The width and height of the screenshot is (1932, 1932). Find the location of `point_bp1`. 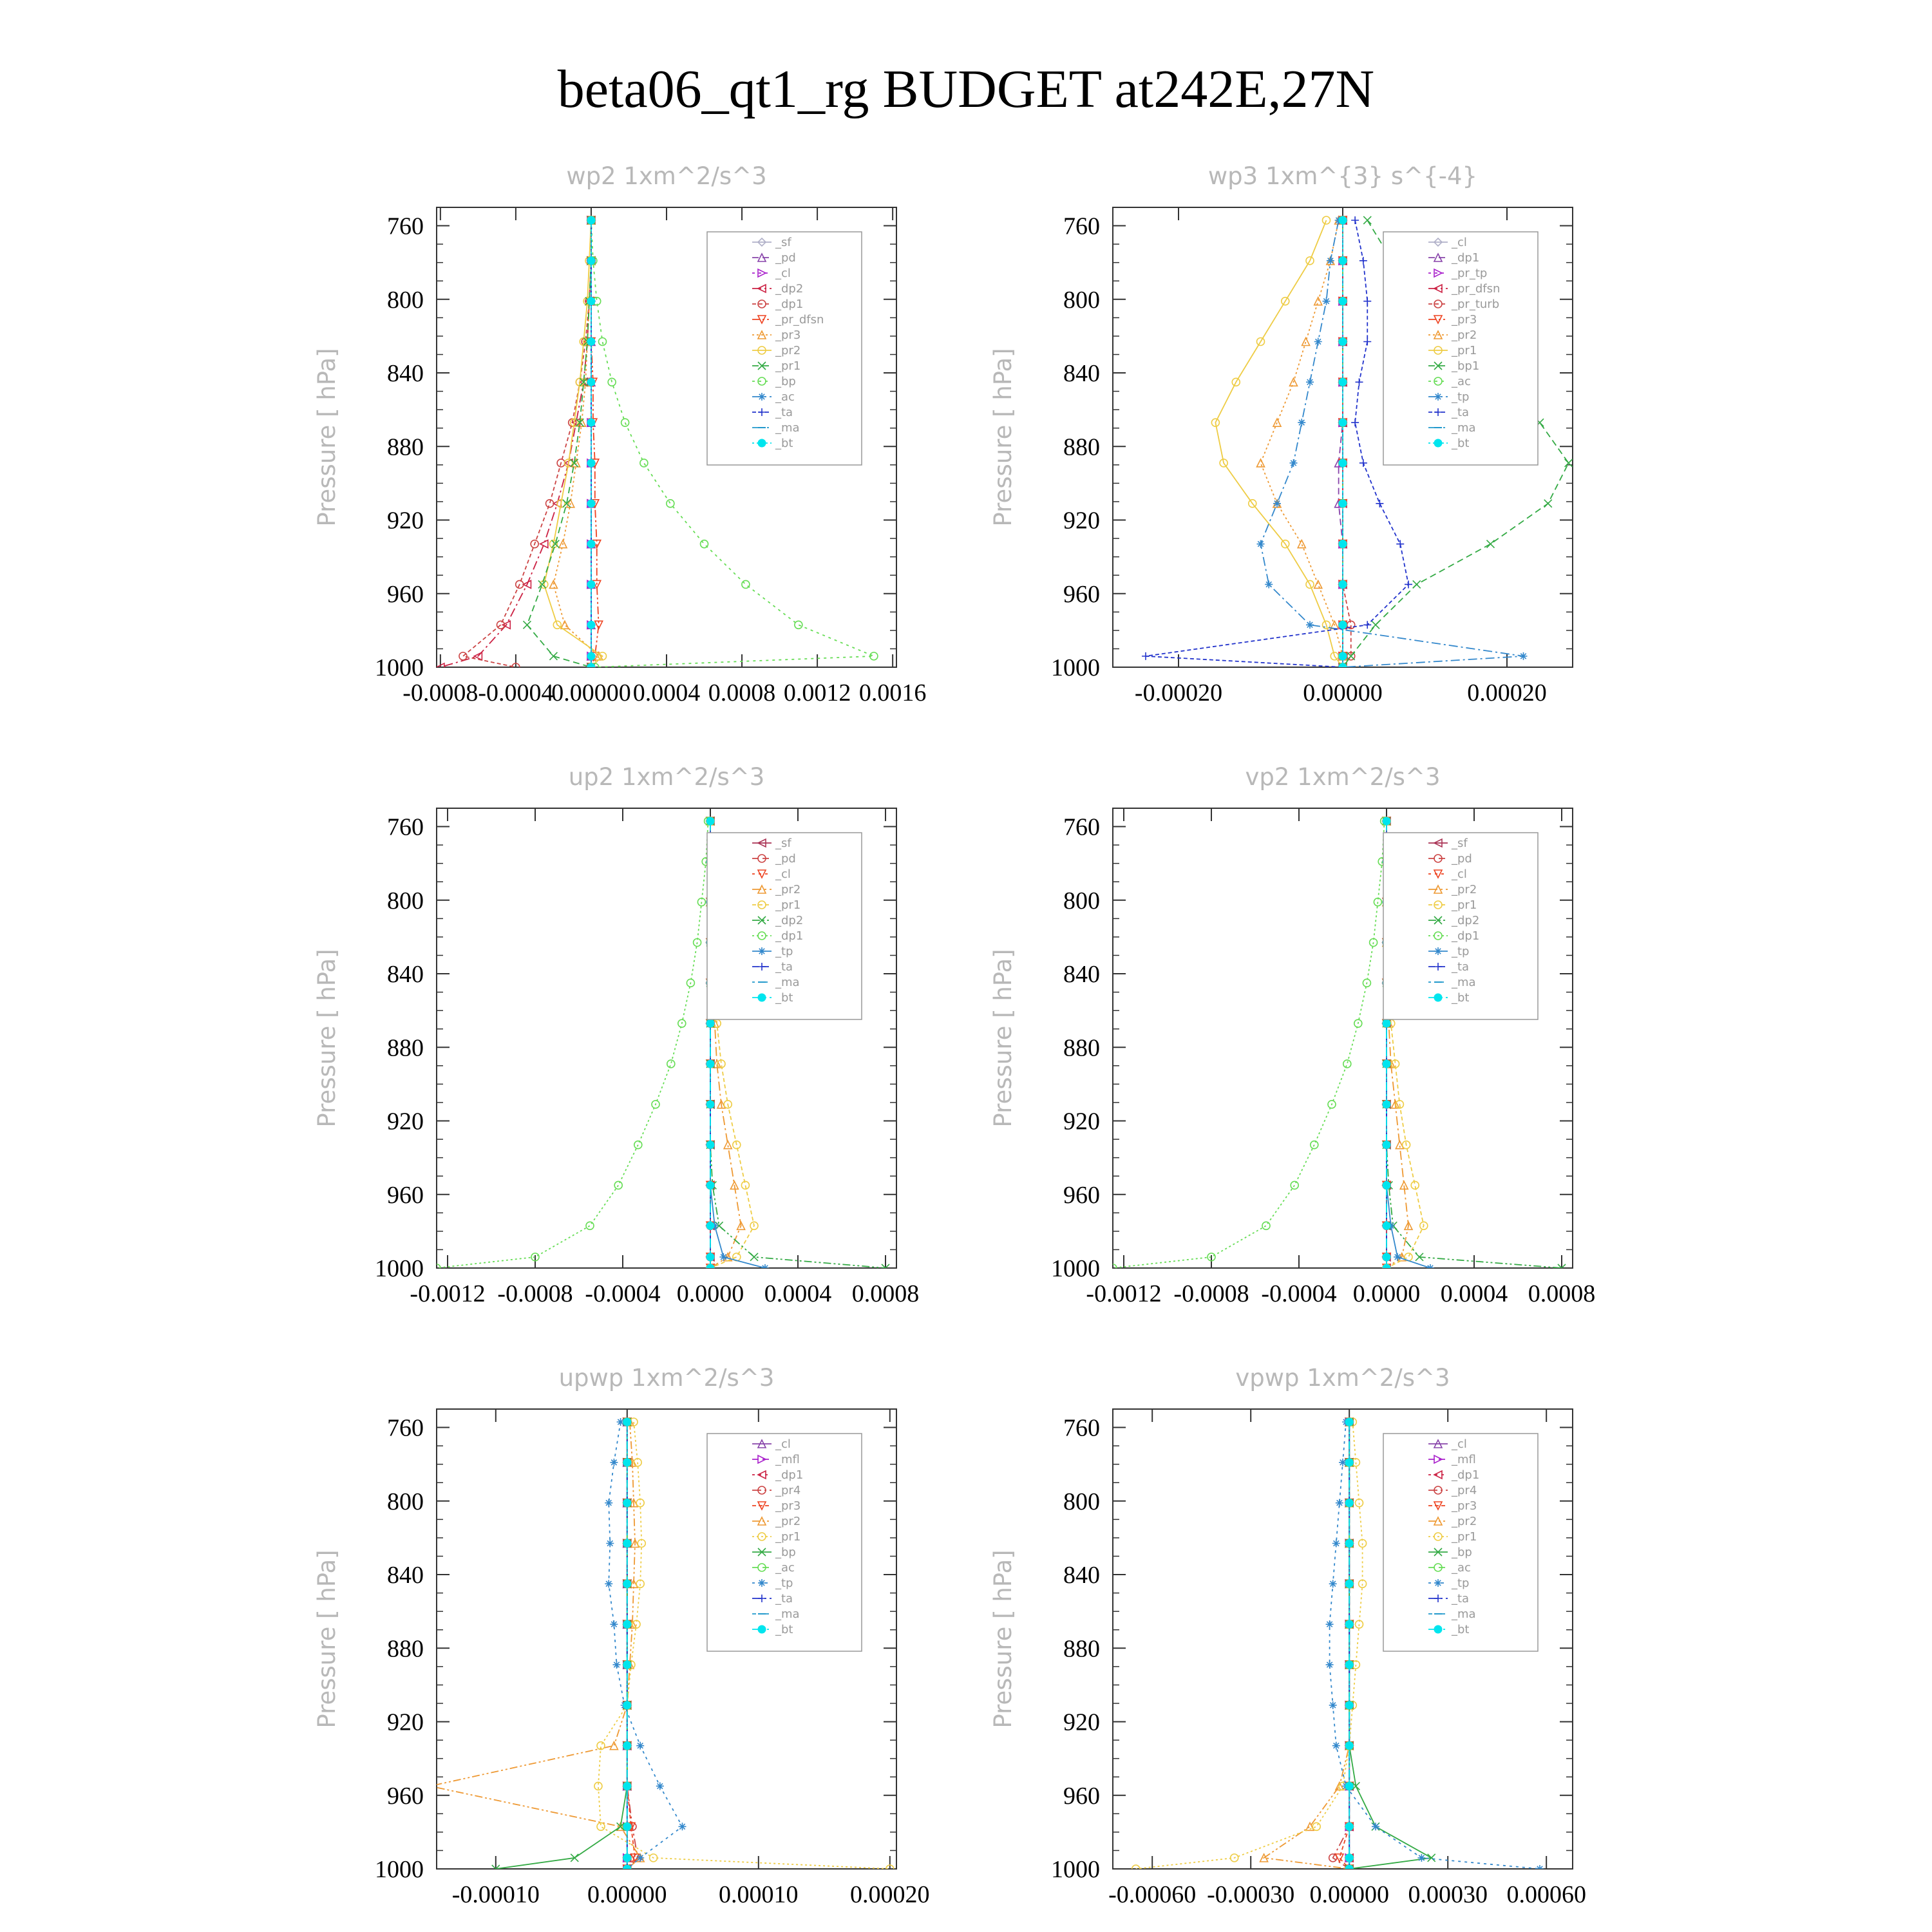

point_bp1 is located at coordinates (1351, 656).